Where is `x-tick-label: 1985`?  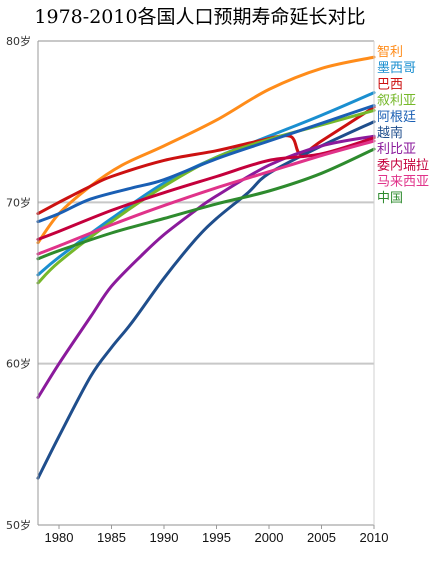
x-tick-label: 1985 is located at coordinates (111, 537).